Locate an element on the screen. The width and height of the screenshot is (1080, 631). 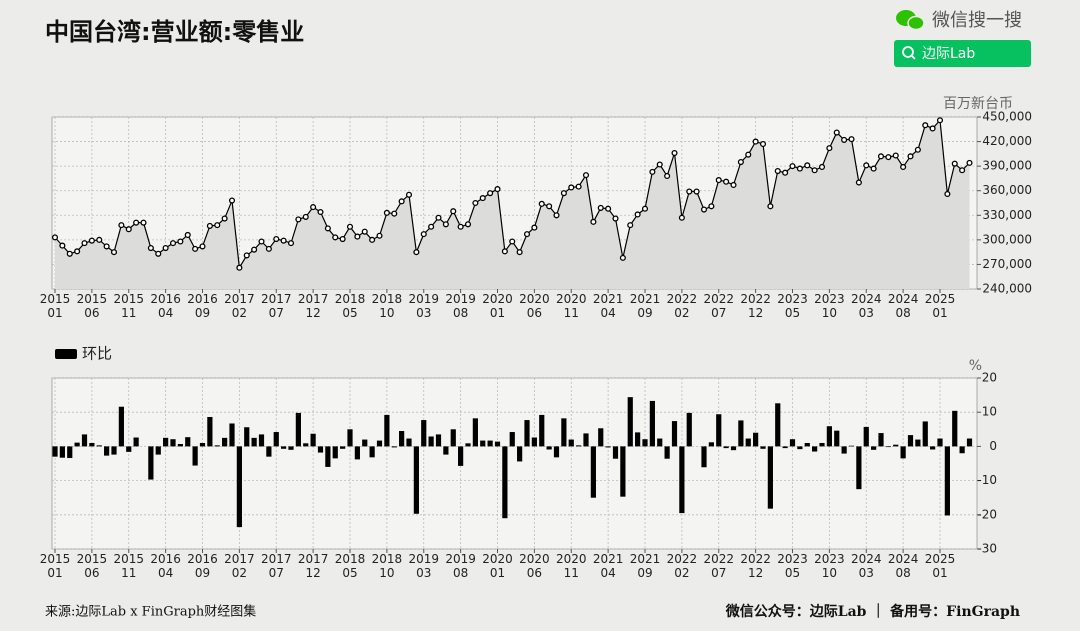
y-tick-label: 450,000 is located at coordinates (1007, 117).